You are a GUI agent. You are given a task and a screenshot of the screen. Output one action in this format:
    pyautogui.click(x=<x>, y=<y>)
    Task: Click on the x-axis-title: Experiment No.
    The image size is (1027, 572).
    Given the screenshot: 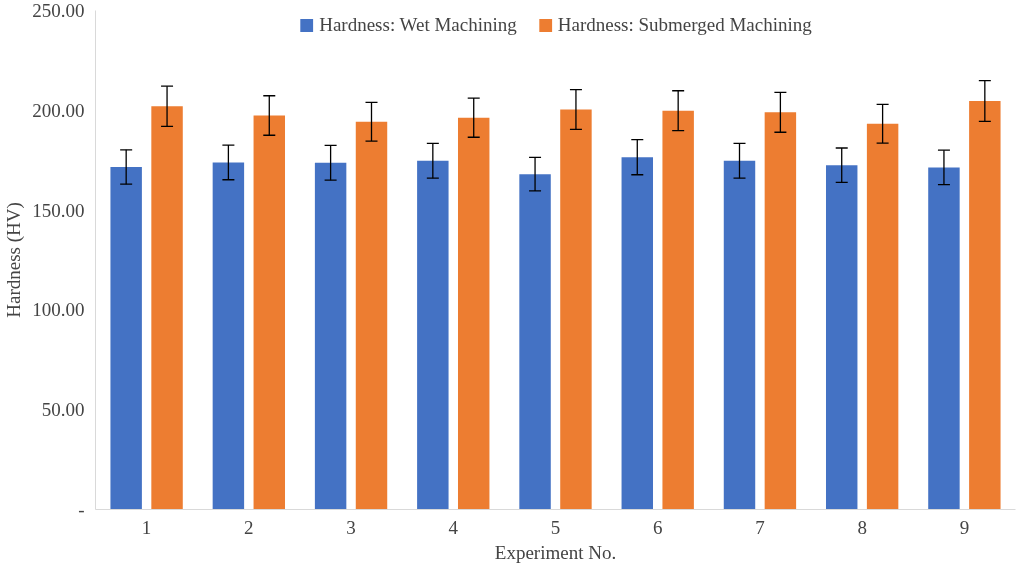 What is the action you would take?
    pyautogui.click(x=555, y=552)
    